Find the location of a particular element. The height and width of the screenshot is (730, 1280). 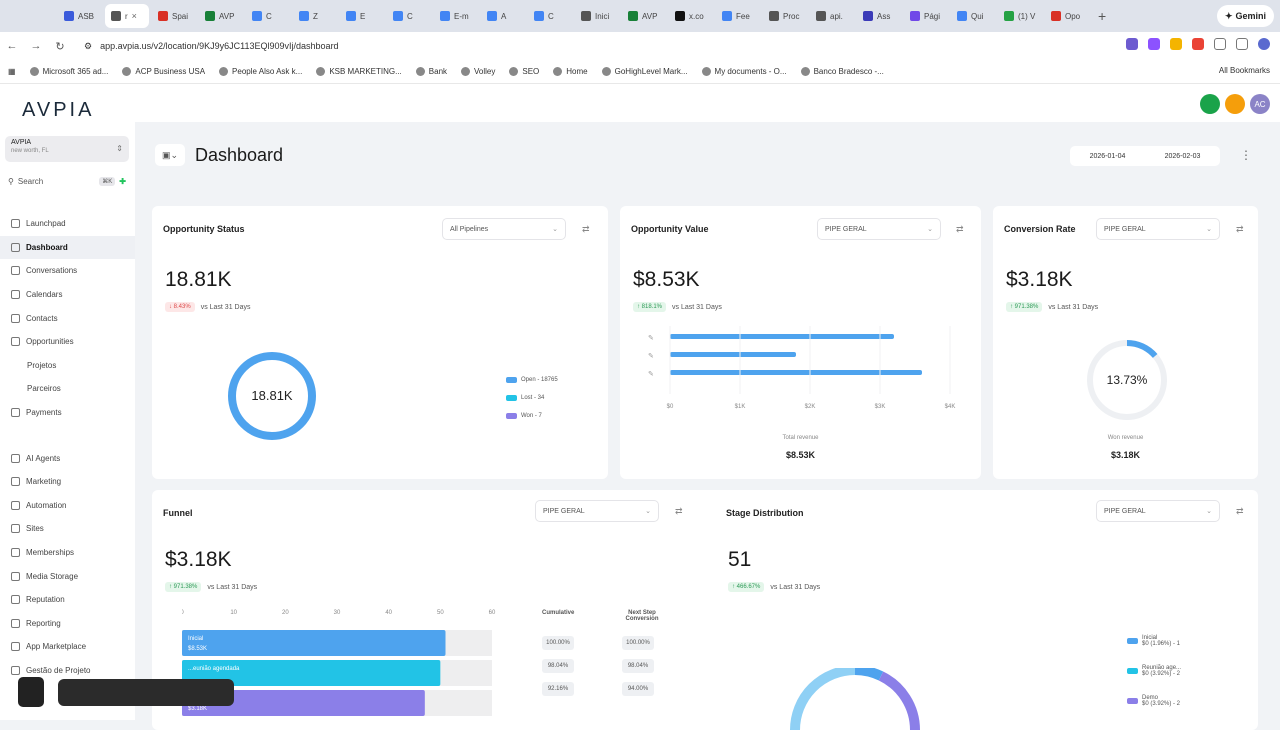

browser-tab: Fee is located at coordinates (738, 16).